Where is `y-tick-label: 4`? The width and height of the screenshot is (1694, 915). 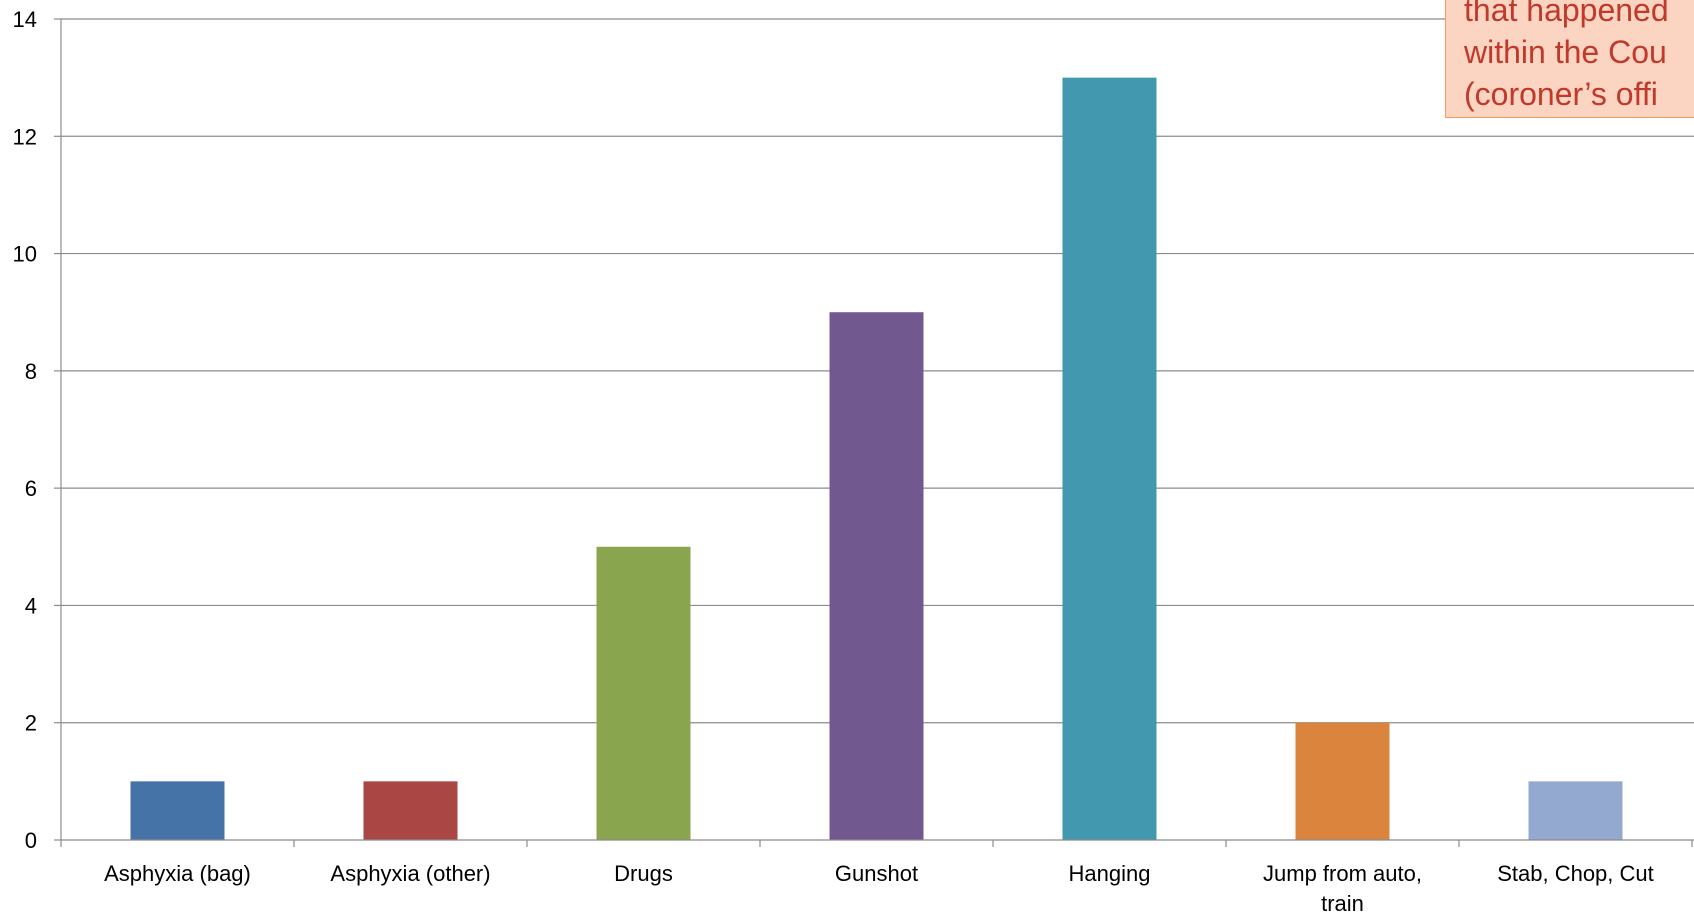 y-tick-label: 4 is located at coordinates (31, 605).